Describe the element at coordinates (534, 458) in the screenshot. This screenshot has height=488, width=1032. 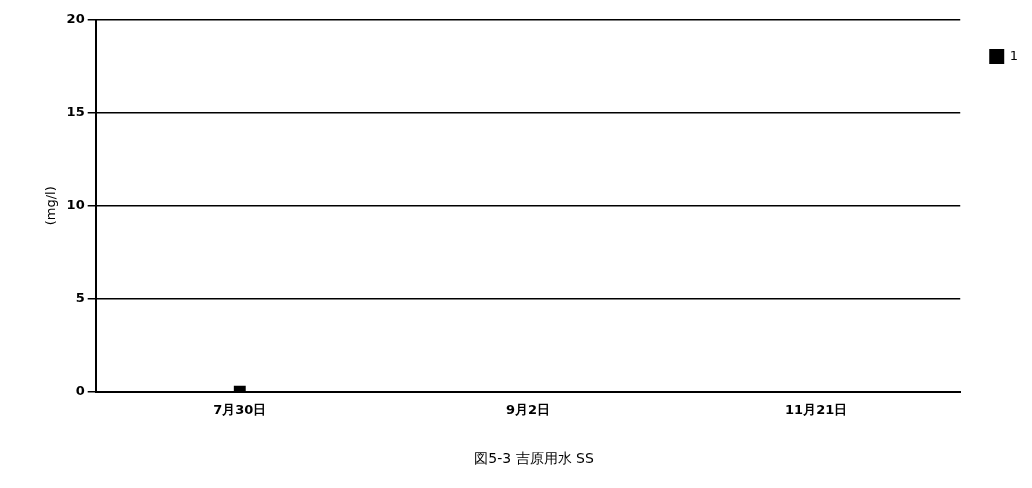
I see `text: 図5-3 吉原用水 SS` at that location.